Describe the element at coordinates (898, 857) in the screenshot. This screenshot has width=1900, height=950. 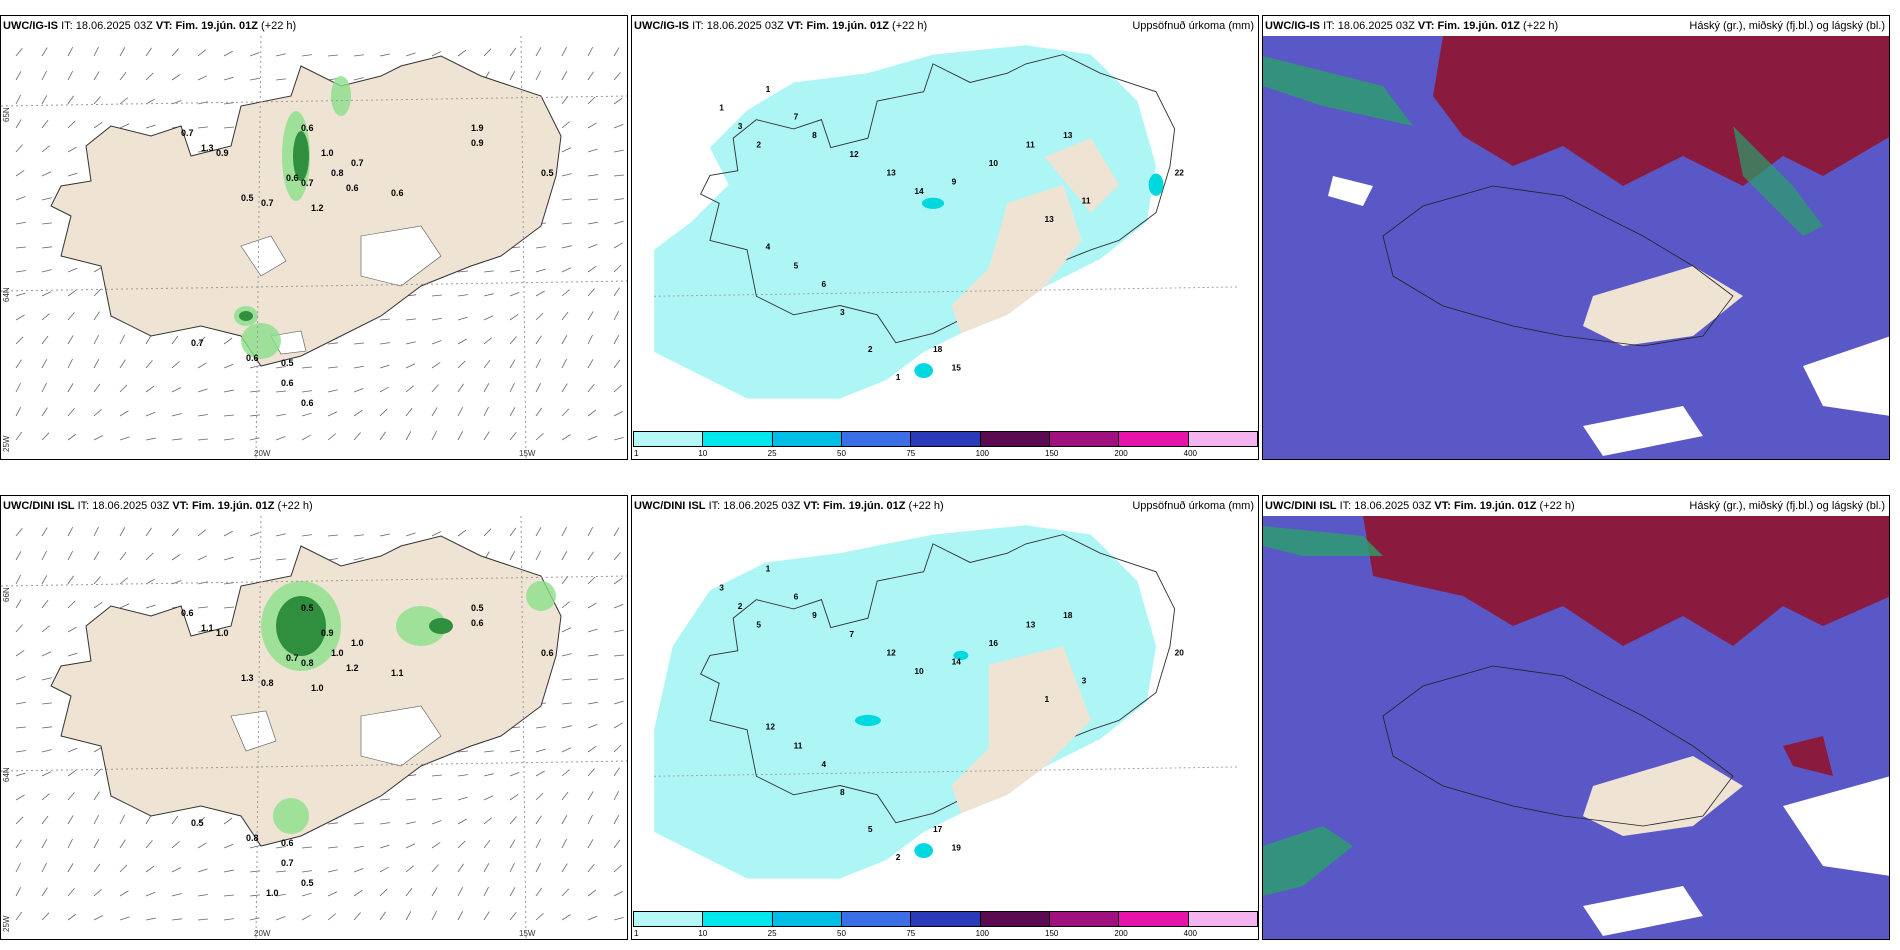
I see `accum-value: 2` at that location.